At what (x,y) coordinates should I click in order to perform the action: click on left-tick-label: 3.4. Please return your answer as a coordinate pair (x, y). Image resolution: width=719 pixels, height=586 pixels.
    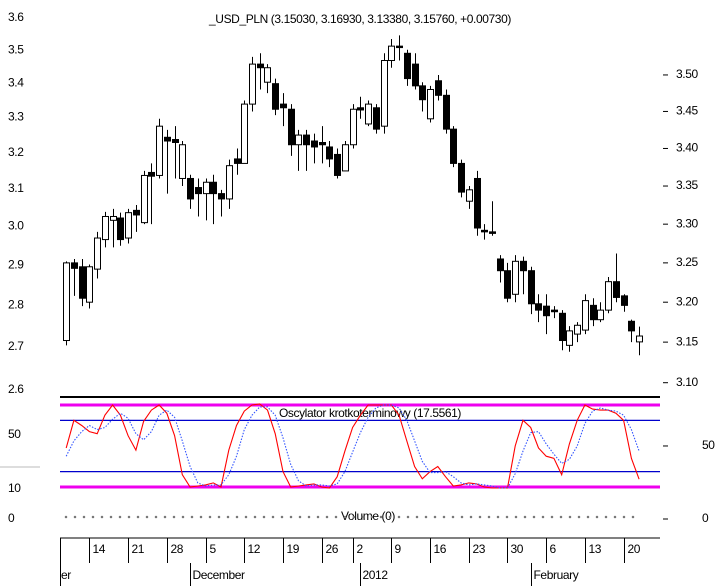
    Looking at the image, I should click on (16, 82).